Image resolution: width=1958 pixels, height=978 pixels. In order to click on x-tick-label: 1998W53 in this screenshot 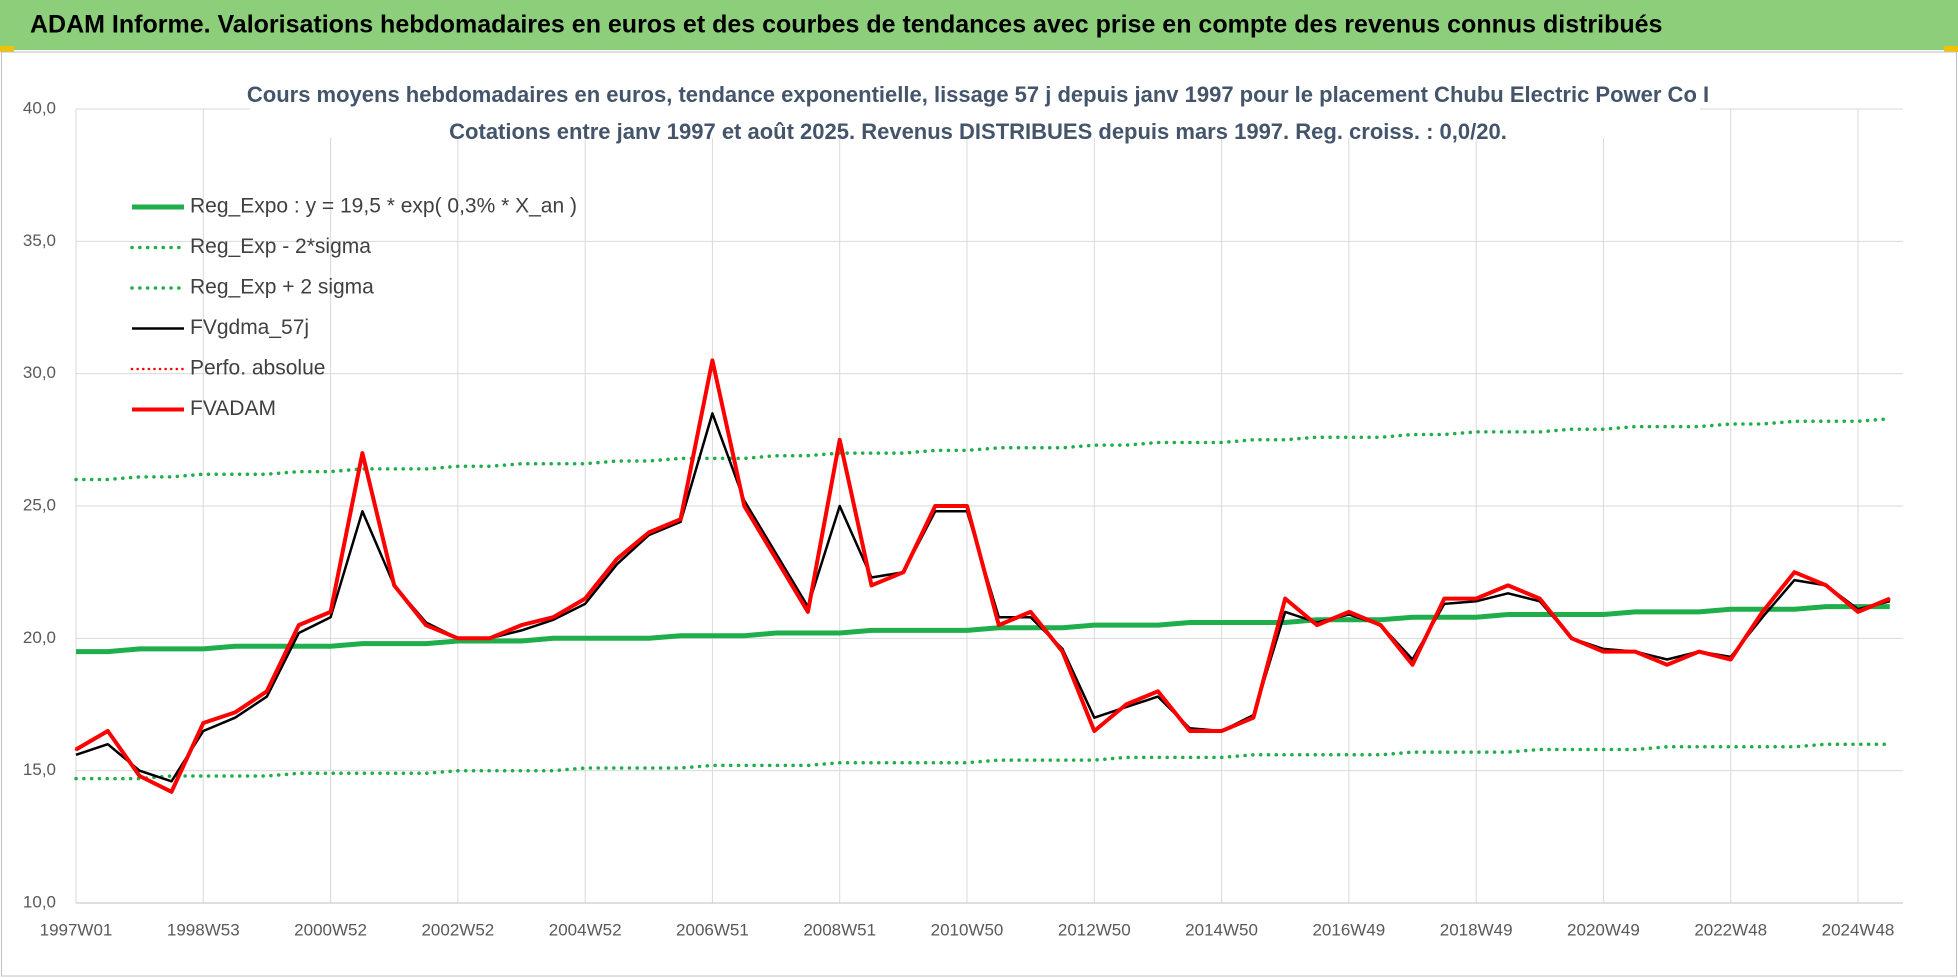, I will do `click(203, 929)`.